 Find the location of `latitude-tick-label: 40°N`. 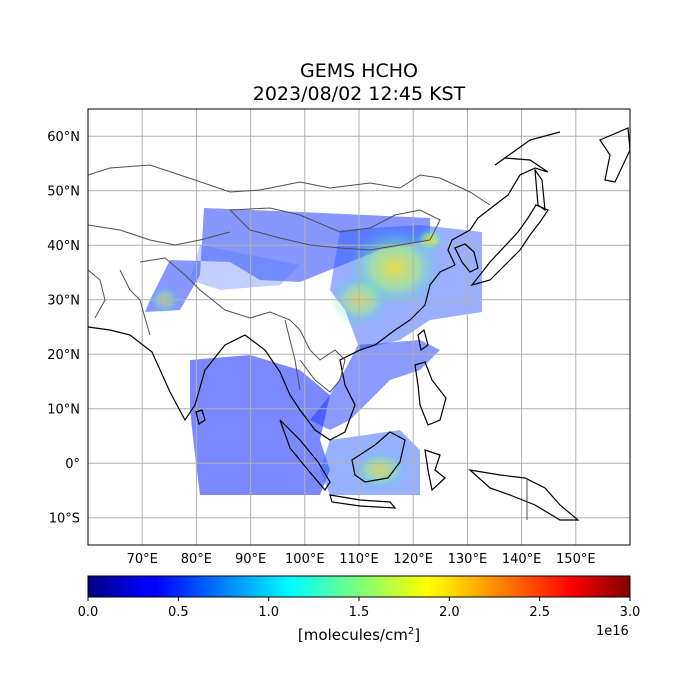

latitude-tick-label: 40°N is located at coordinates (63, 246).